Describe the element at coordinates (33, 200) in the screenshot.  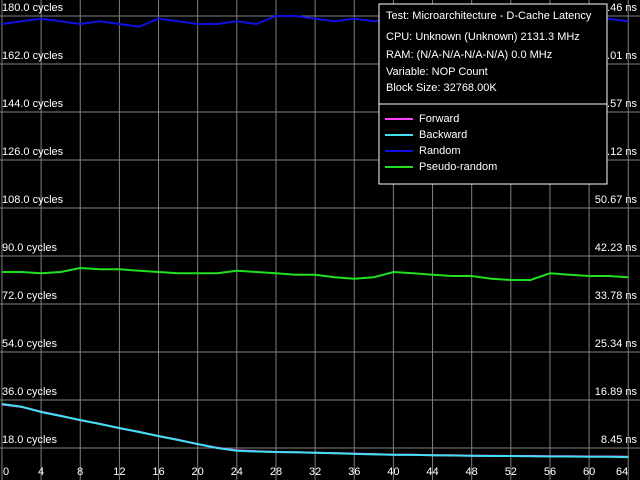
I see `y-tick-label: 108.0 cycles` at that location.